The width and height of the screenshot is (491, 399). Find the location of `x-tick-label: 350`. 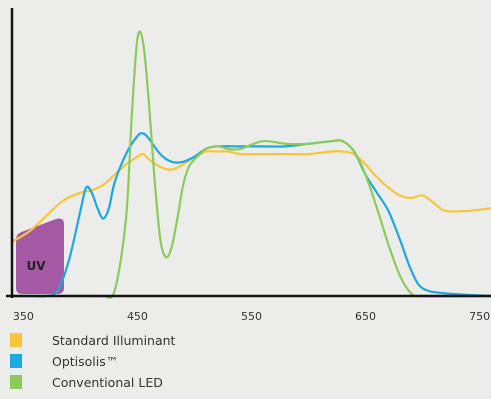

x-tick-label: 350 is located at coordinates (23, 316).